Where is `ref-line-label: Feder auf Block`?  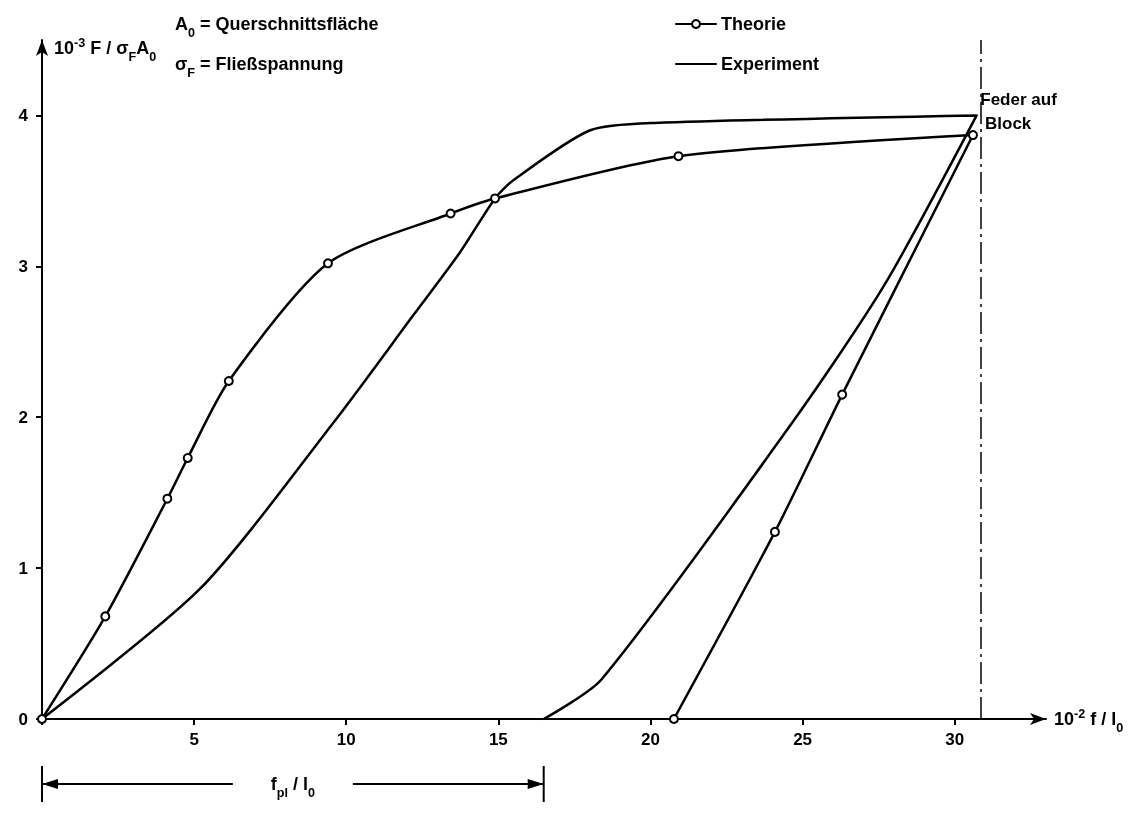
ref-line-label: Feder auf Block is located at coordinates (1019, 111).